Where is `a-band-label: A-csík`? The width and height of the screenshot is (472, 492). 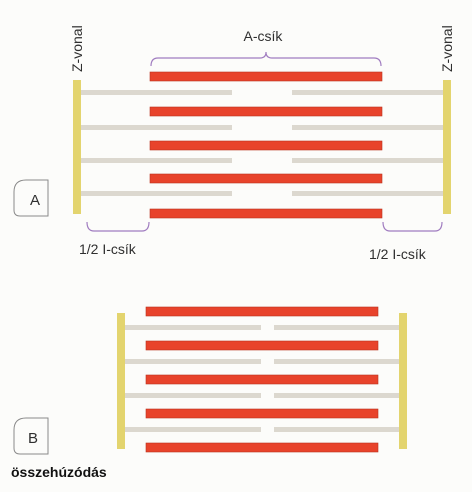
a-band-label: A-csík is located at coordinates (264, 36).